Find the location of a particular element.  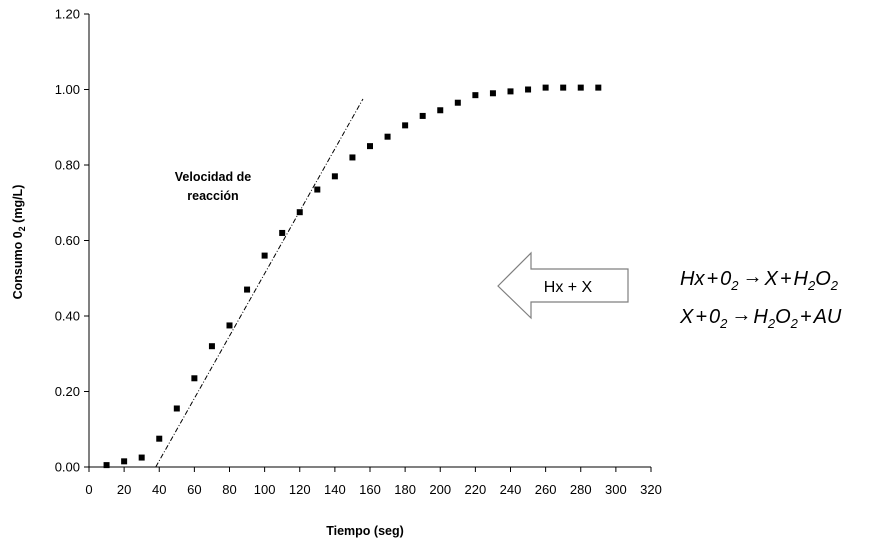

y-tick-label: 1.20 is located at coordinates (67, 14).